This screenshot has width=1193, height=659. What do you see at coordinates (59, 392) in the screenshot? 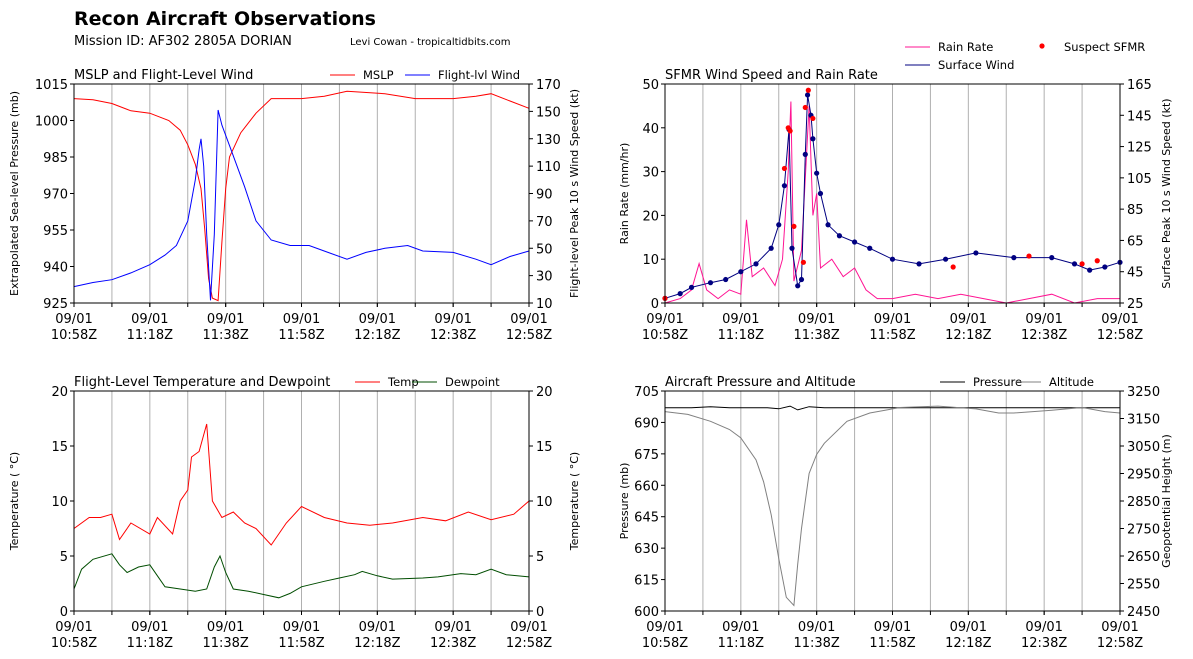
I see `y-tick-label: 20` at bounding box center [59, 392].